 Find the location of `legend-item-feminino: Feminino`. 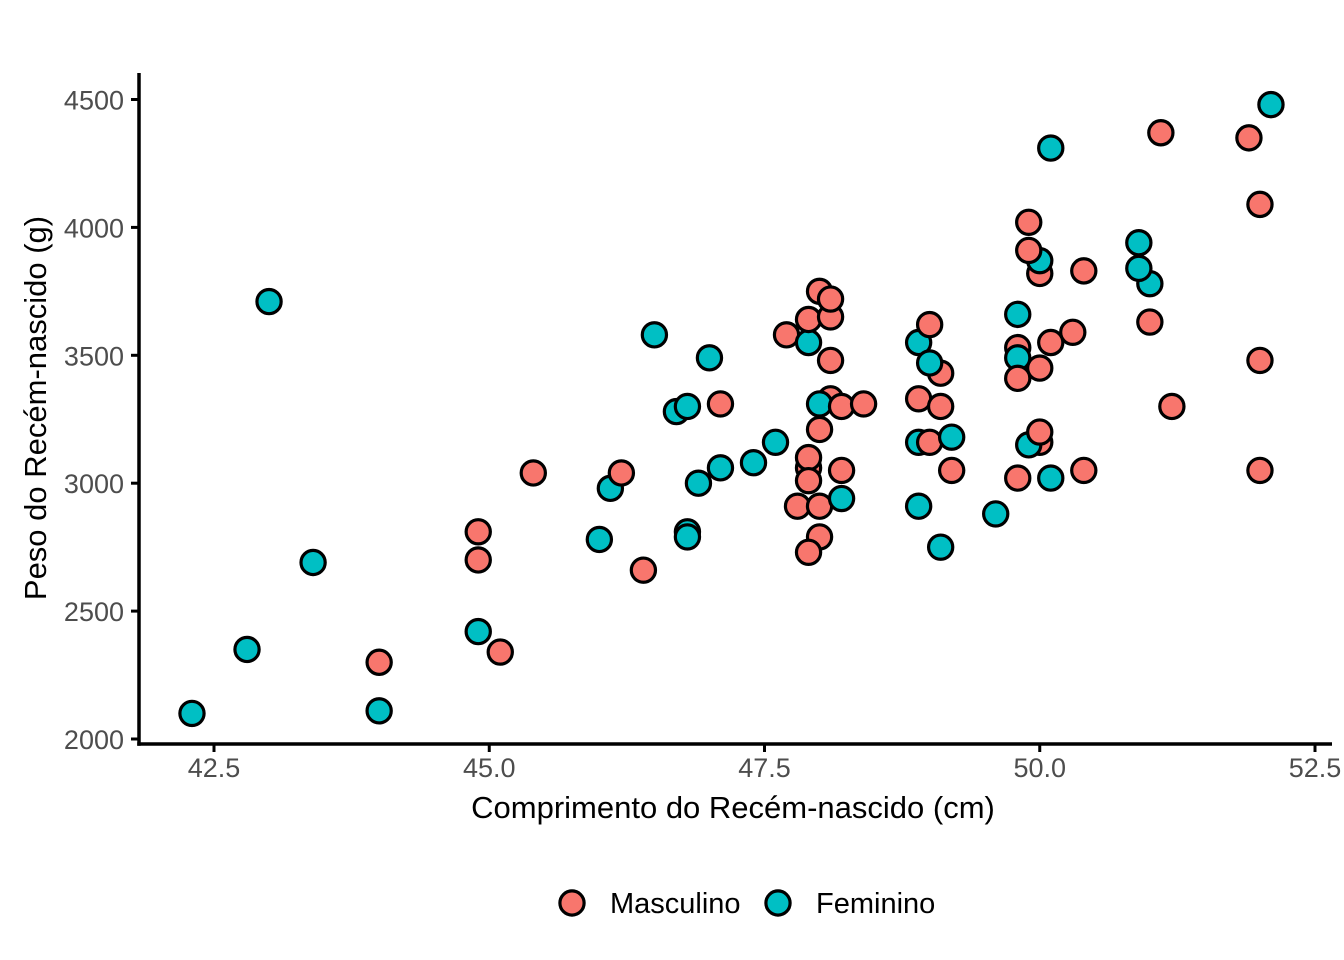

legend-item-feminino: Feminino is located at coordinates (849, 904).